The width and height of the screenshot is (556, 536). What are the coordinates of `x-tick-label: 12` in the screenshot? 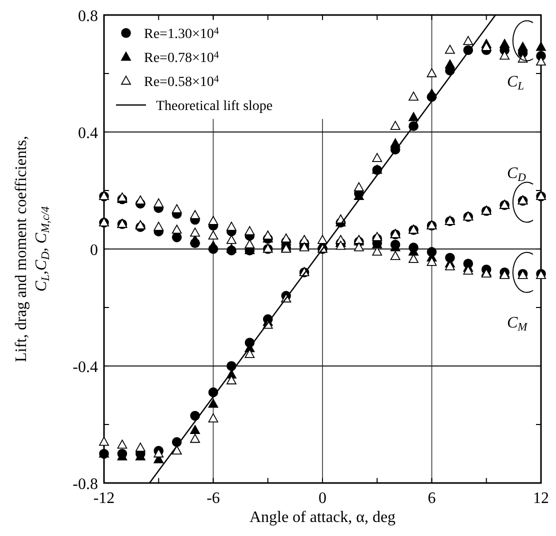 It's located at (541, 498).